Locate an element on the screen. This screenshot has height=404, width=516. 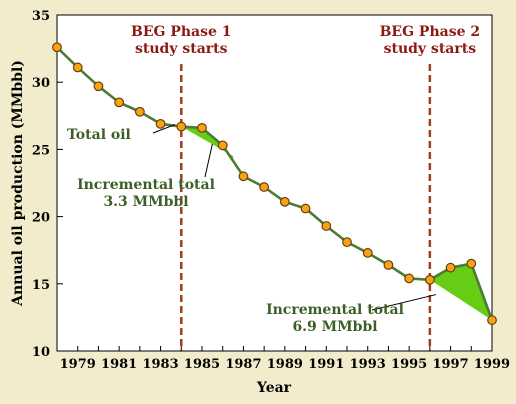
phase-1-label: study starts is located at coordinates (181, 49).